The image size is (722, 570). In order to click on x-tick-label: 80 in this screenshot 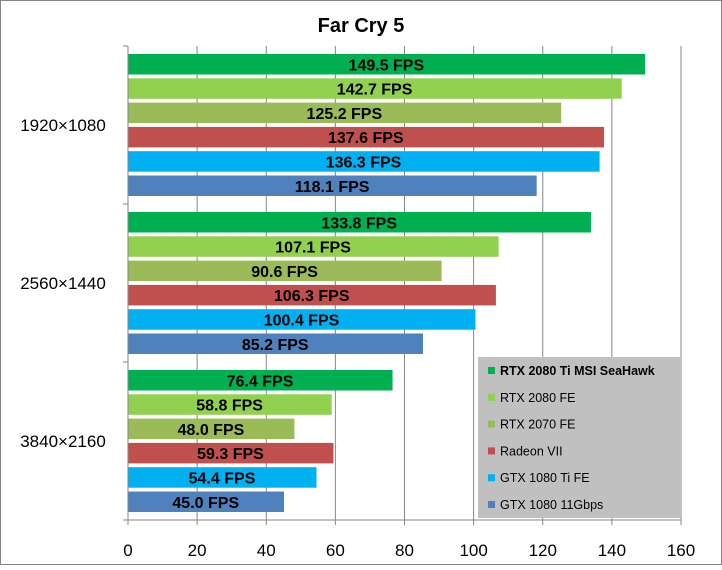, I will do `click(404, 550)`.